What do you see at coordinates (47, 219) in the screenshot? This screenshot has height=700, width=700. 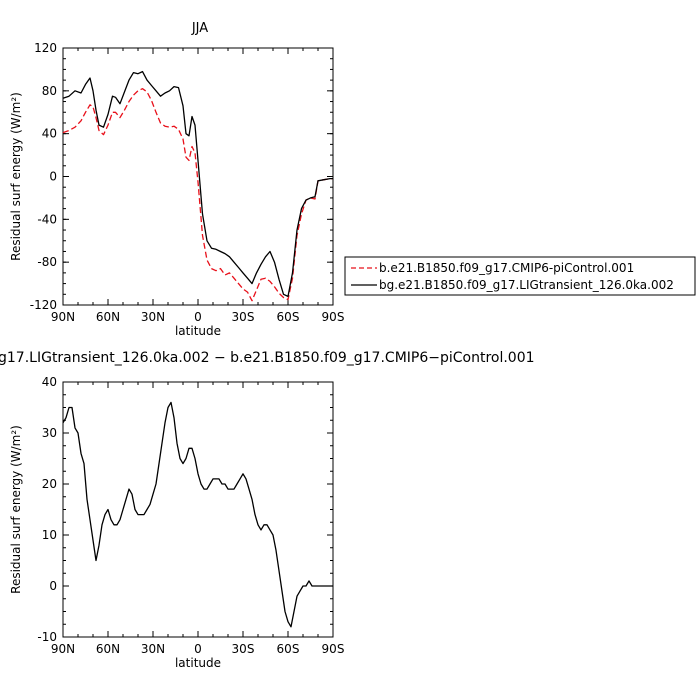 I see `y-tick-label: -40` at bounding box center [47, 219].